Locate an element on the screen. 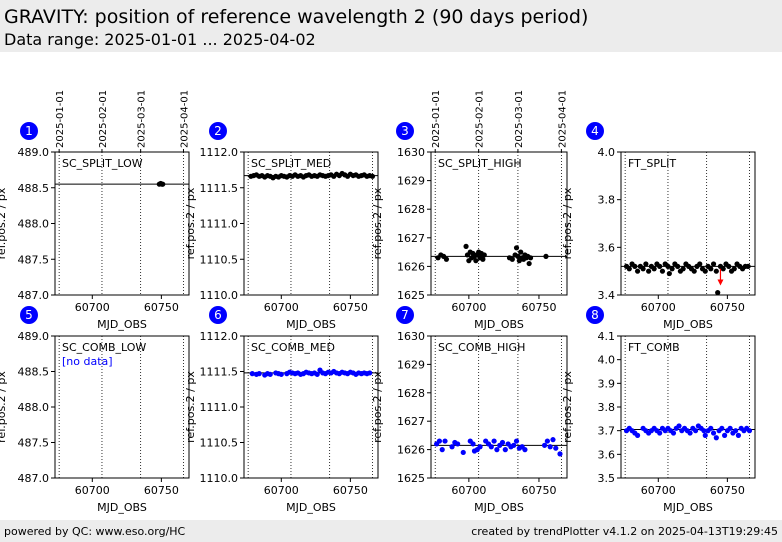  panel-number-label: 3 is located at coordinates (405, 131).